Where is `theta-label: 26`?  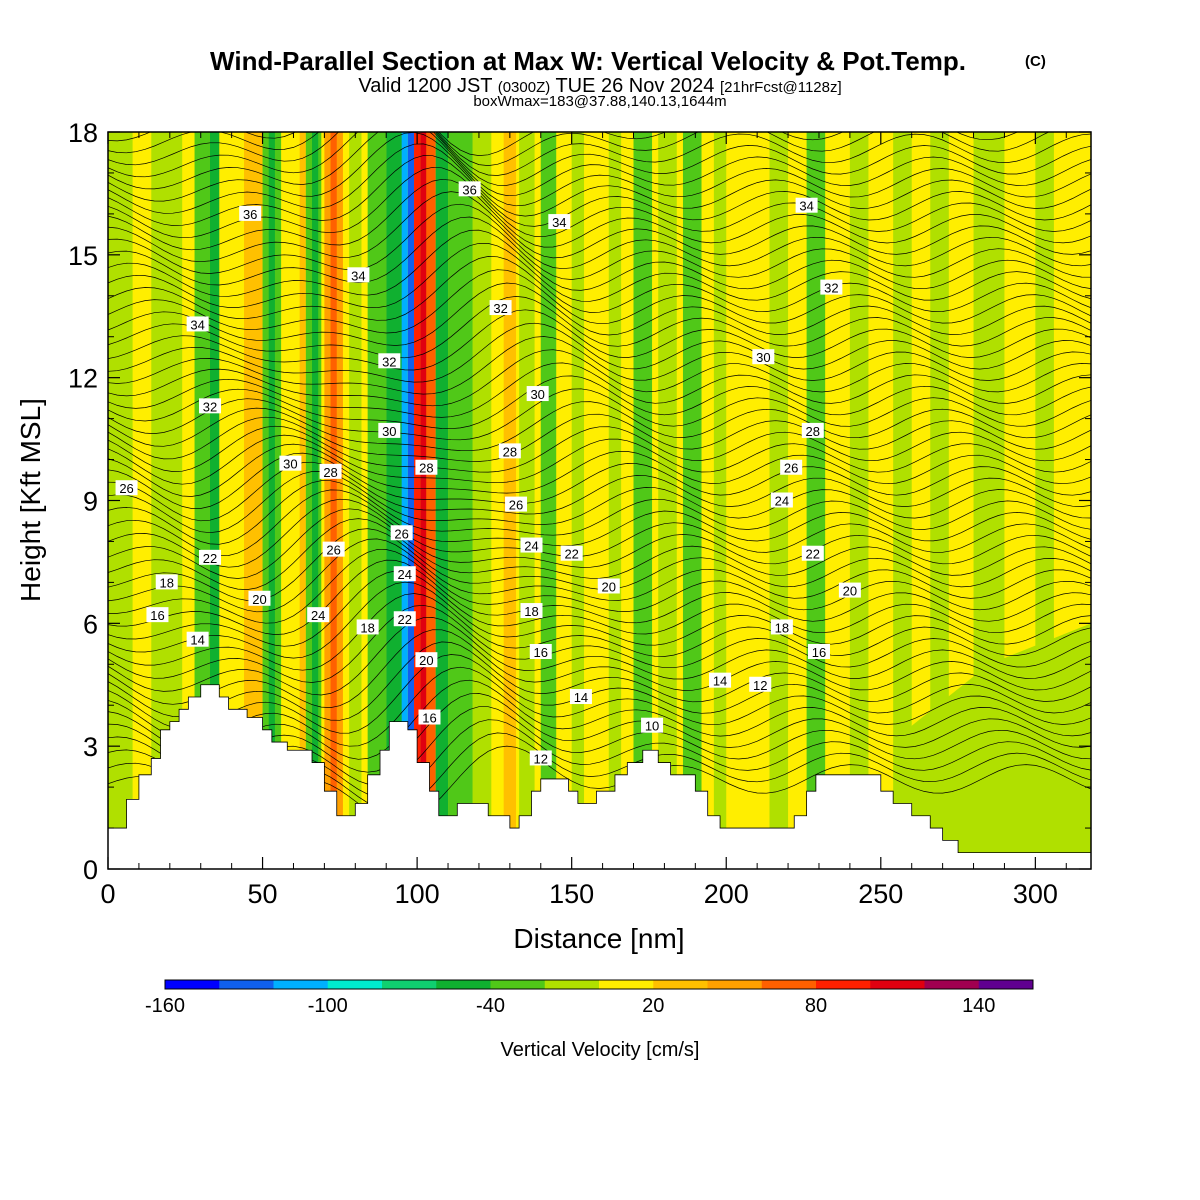 theta-label: 26 is located at coordinates (791, 467).